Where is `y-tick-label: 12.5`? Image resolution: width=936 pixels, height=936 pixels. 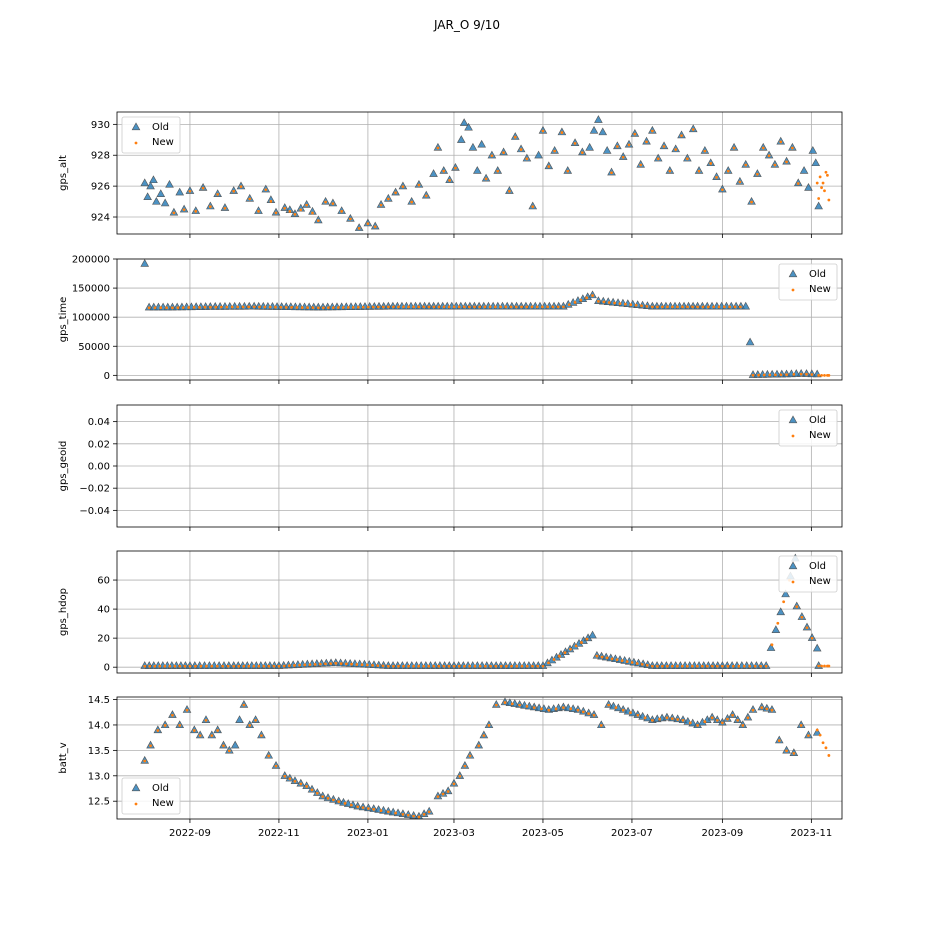 y-tick-label: 12.5 is located at coordinates (99, 802).